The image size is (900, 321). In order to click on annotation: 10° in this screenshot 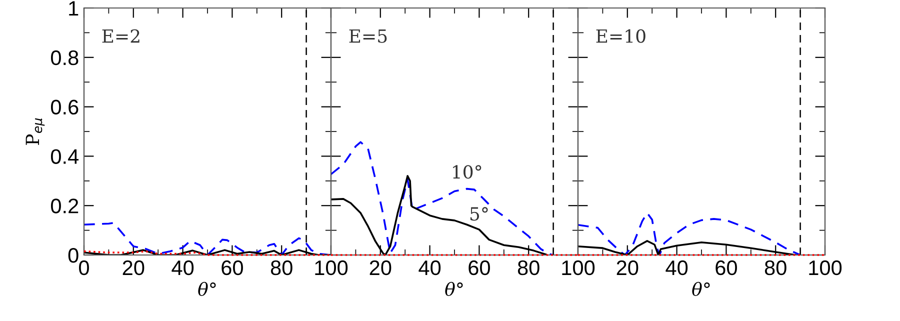, I will do `click(467, 172)`.